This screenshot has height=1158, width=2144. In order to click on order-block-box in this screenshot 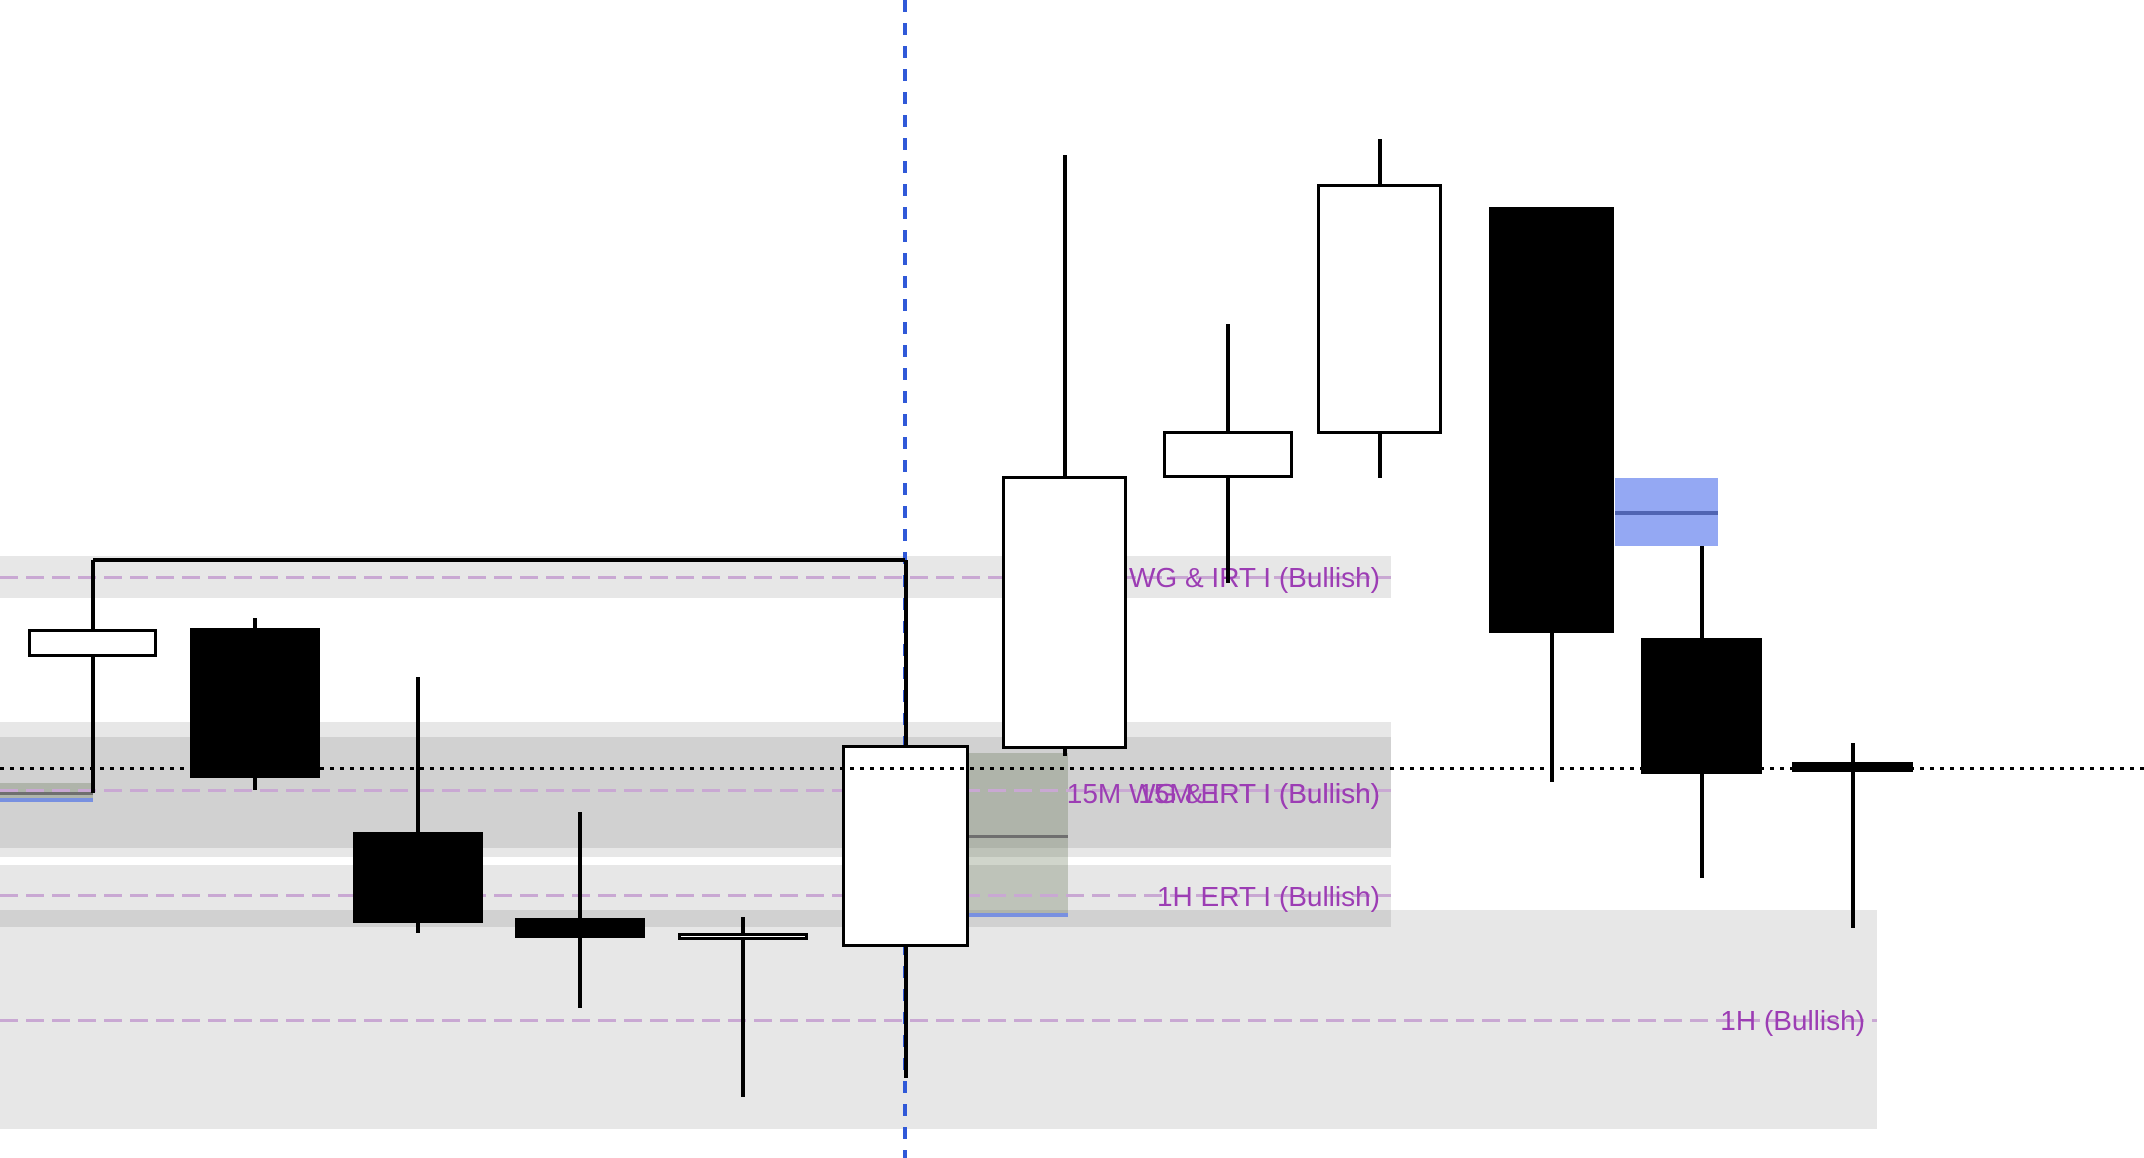, I will do `click(1666, 512)`.